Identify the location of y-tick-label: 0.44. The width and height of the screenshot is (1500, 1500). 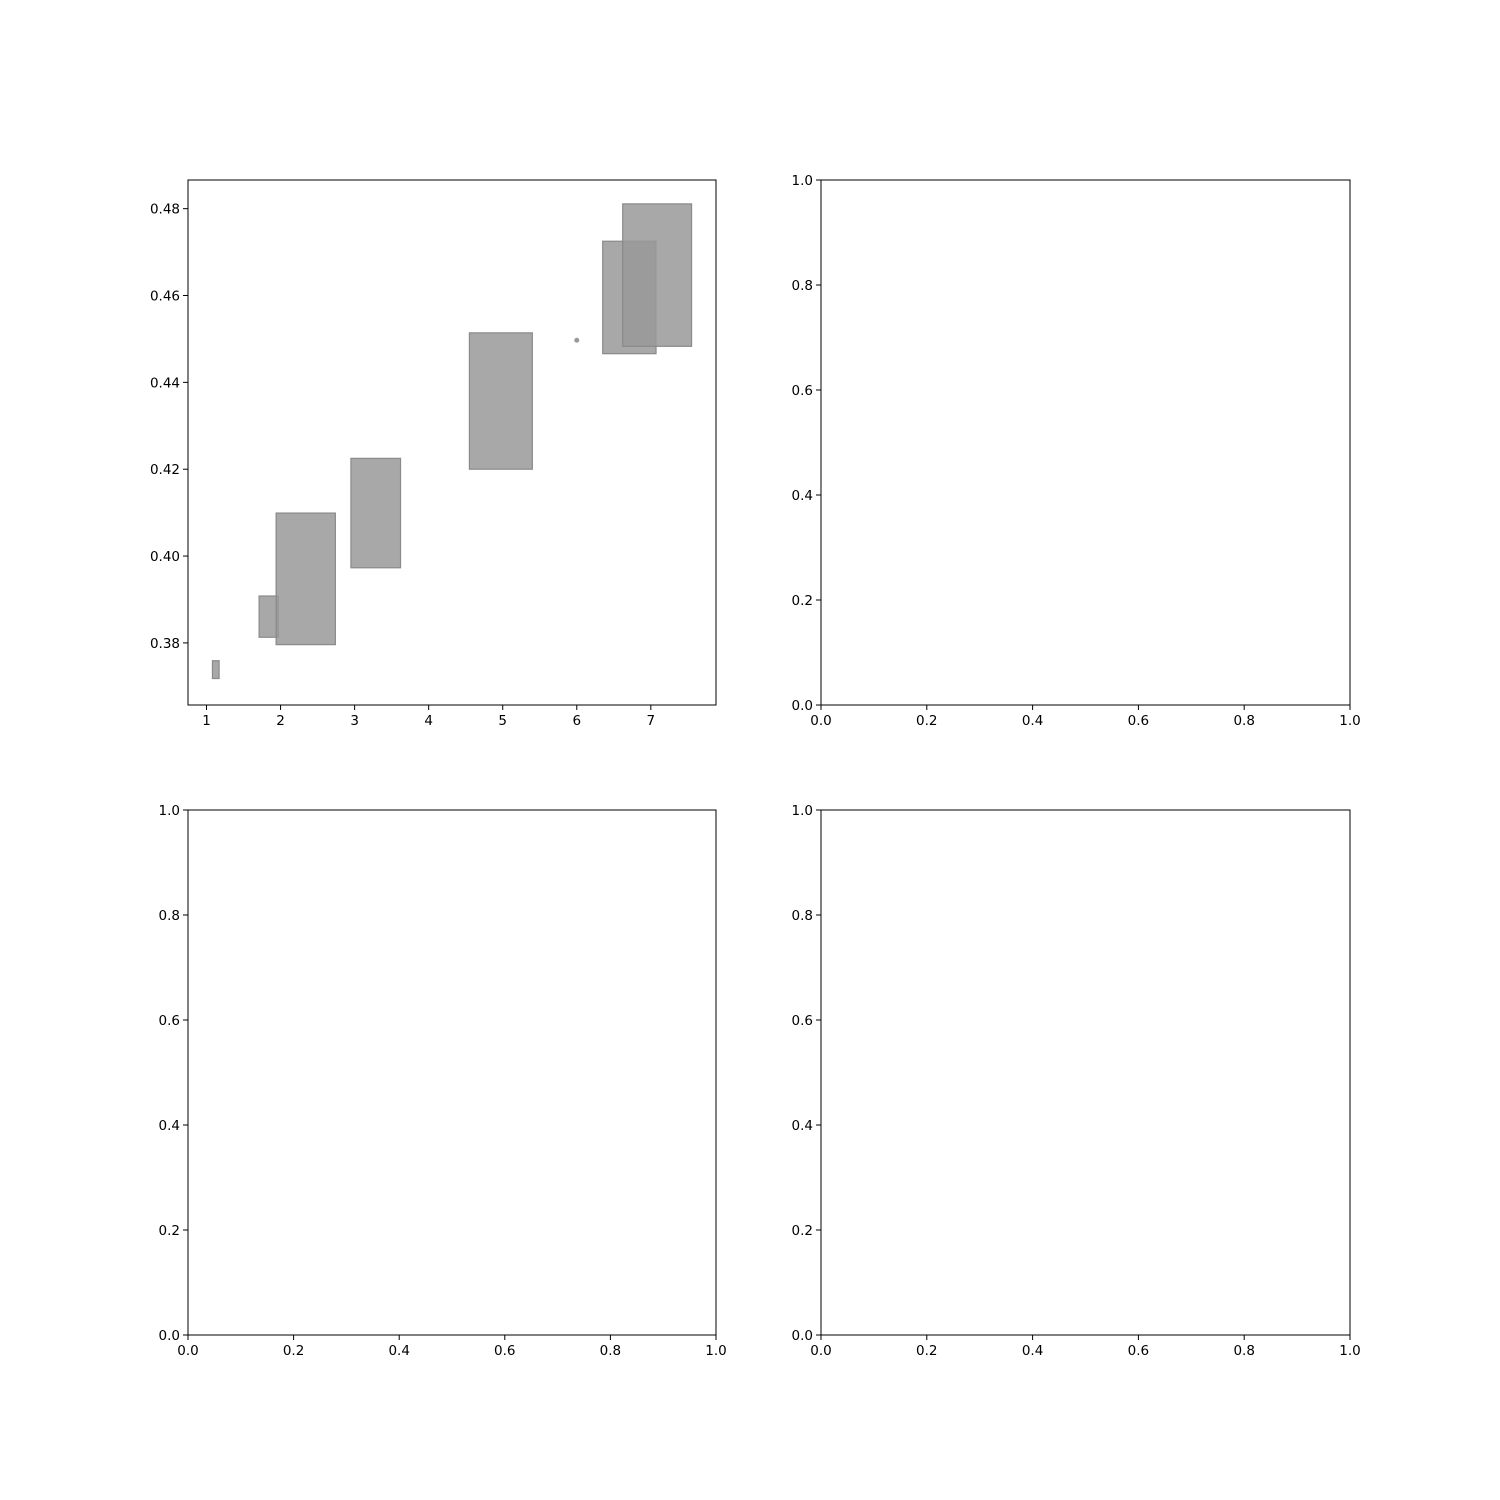
(165, 383).